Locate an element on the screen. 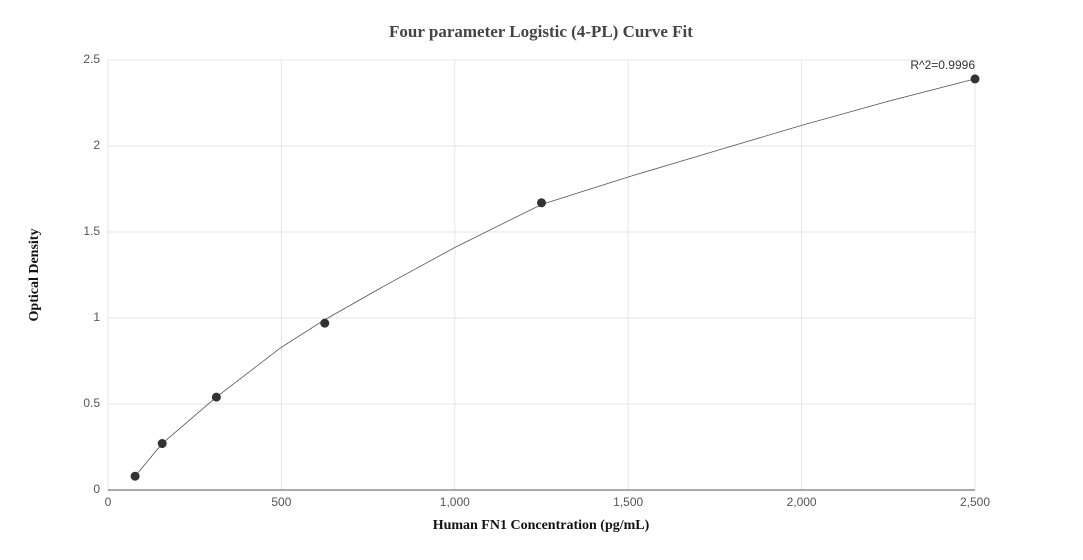 The width and height of the screenshot is (1083, 560). x-axis-label: Human FN1 Concentration (pg/mL) is located at coordinates (541, 525).